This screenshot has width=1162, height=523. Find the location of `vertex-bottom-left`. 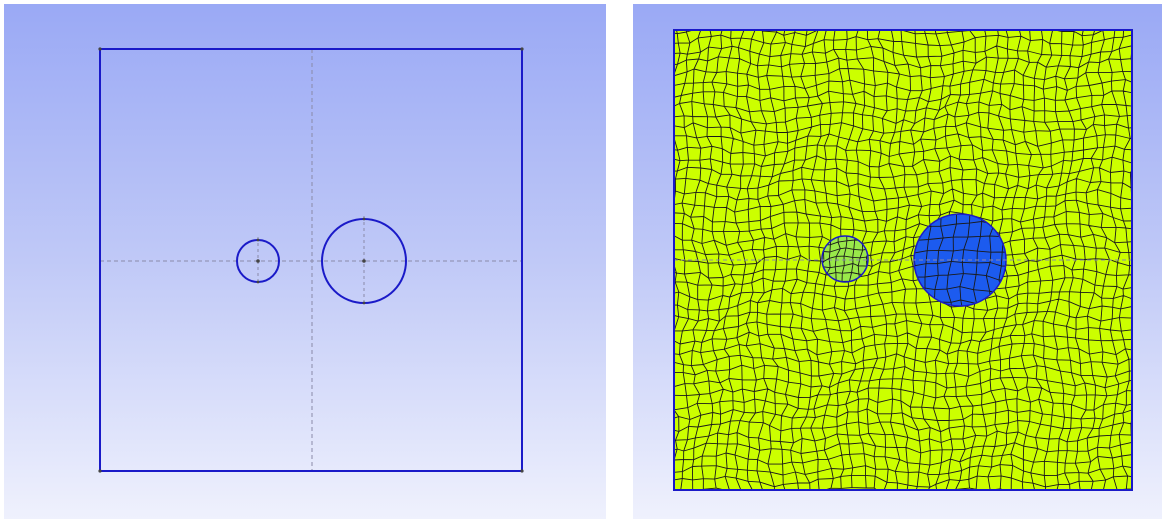

vertex-bottom-left is located at coordinates (100, 471).